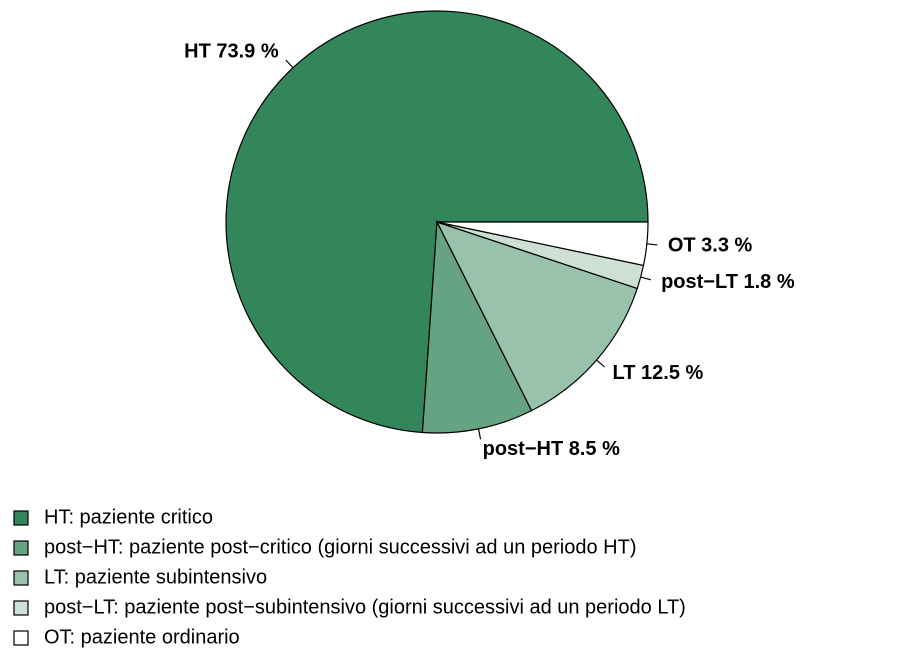 Image resolution: width=918 pixels, height=664 pixels. I want to click on slice-label: post−HT 8.5 %, so click(551, 449).